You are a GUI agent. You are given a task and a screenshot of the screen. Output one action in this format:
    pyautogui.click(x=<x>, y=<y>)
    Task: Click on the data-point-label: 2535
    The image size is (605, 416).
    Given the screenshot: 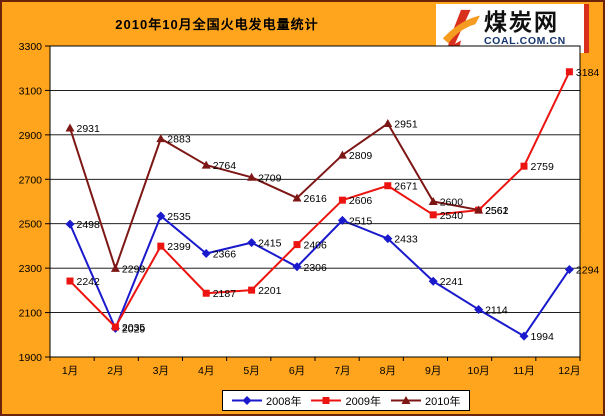 What is the action you would take?
    pyautogui.click(x=179, y=217)
    